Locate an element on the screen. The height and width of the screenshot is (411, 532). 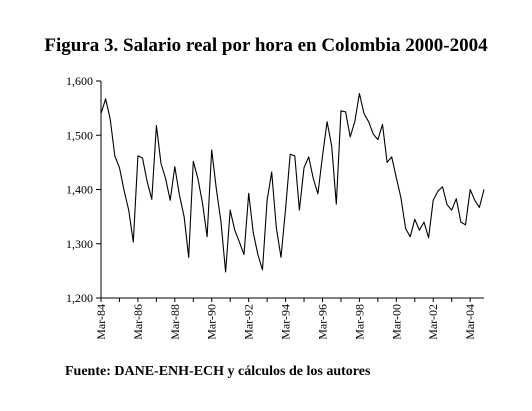
x-tick-label: Mar-90 is located at coordinates (212, 322).